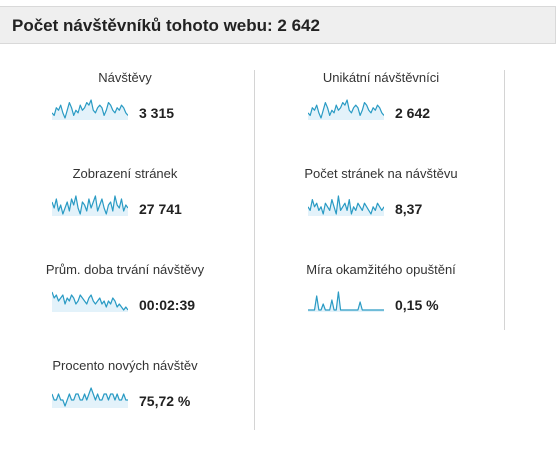 This screenshot has height=450, width=558. I want to click on metric-value: 75,72 %, so click(165, 401).